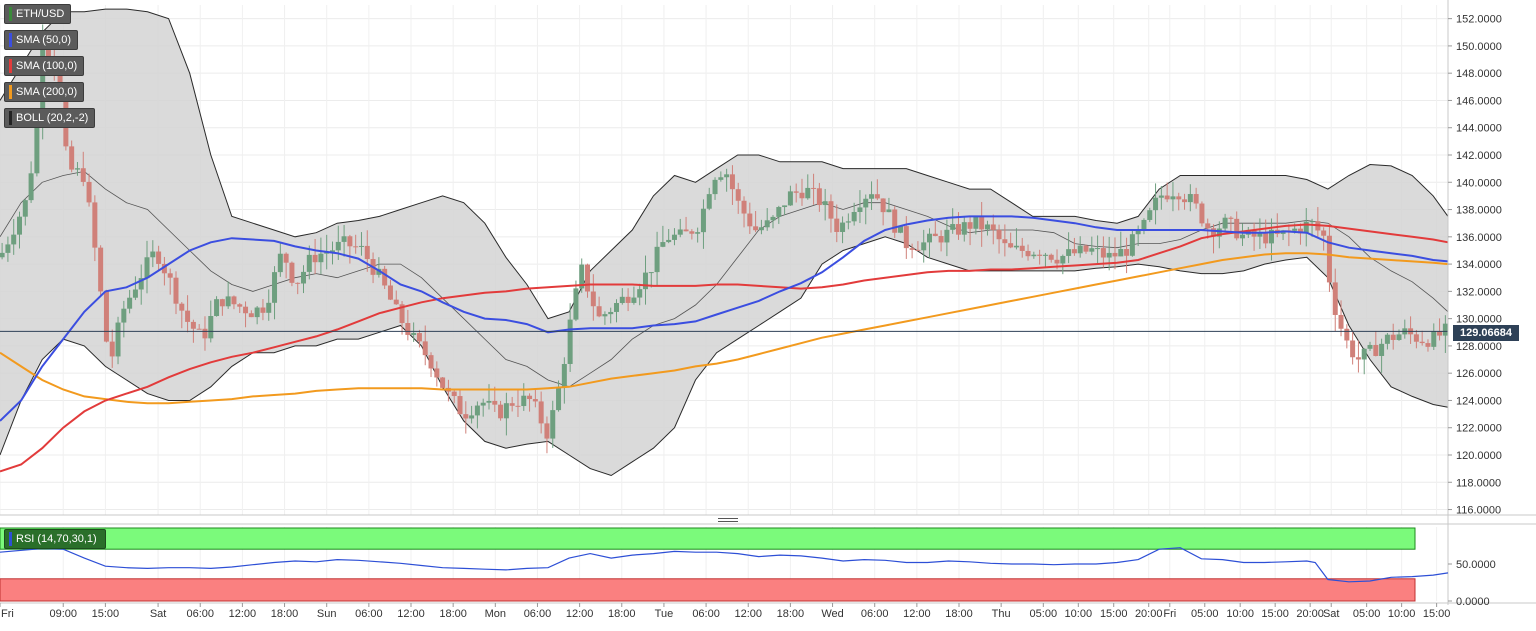 Image resolution: width=1536 pixels, height=631 pixels. I want to click on legend-sma-200-label: SMA (200,0), so click(47, 92).